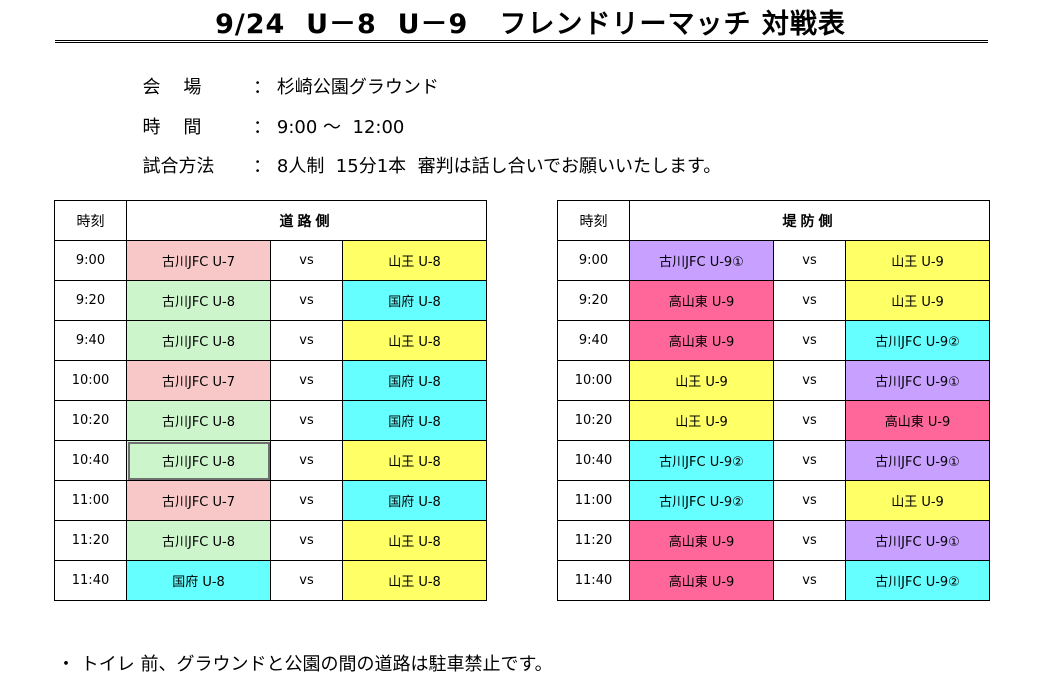 The height and width of the screenshot is (682, 1061). I want to click on table-row: 9:20 高山東 U-9 vs 山王 U-9, so click(773, 300).